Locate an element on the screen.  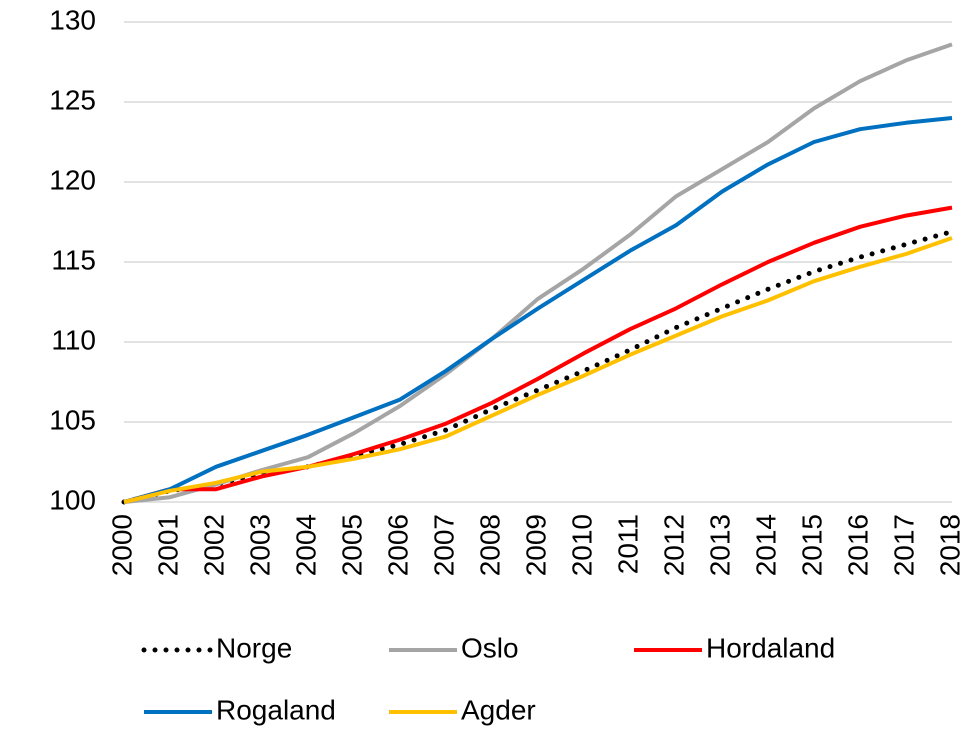
x-tick-label: 2005 is located at coordinates (351, 545).